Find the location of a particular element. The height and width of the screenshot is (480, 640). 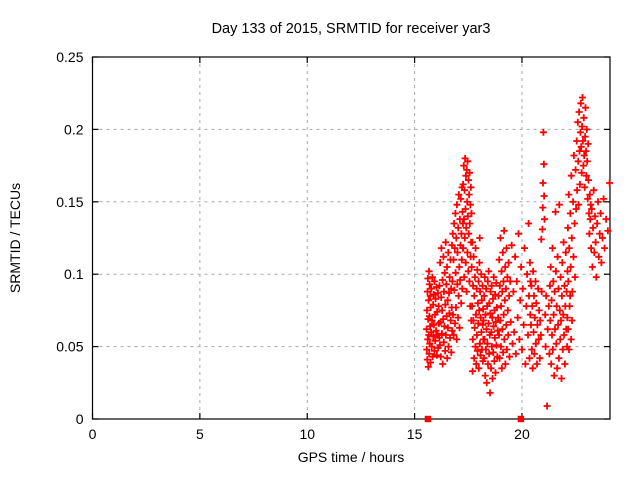

y-tick-label: 0.05 is located at coordinates (69, 347).